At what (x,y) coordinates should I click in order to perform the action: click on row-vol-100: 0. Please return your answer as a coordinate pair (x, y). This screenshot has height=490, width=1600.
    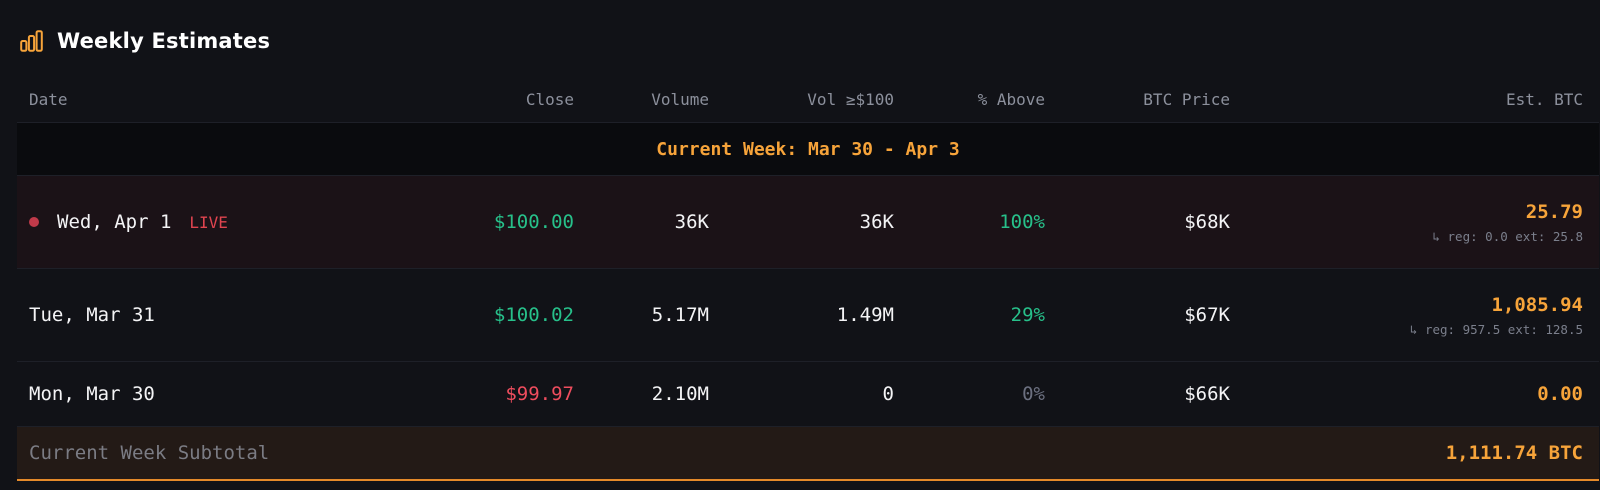
    Looking at the image, I should click on (888, 394).